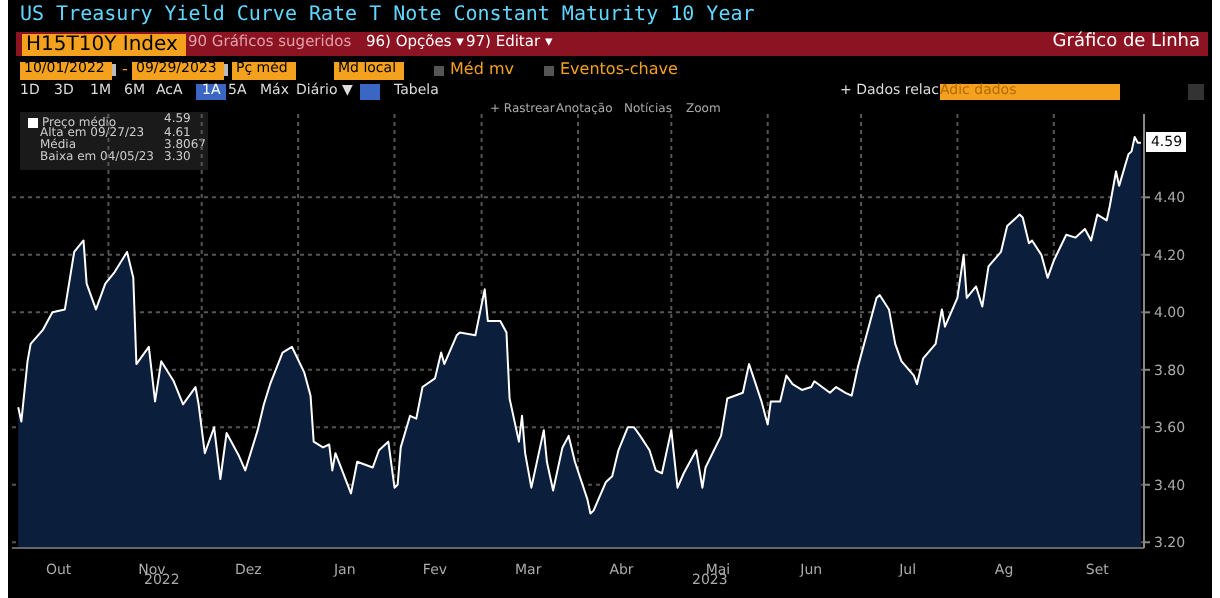  I want to click on chart-title: US Treasury Yield Curve Rate T Note Constant Maturity 10 Year, so click(387, 15).